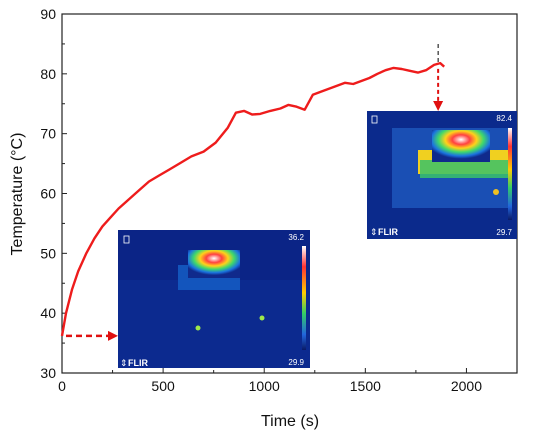 The width and height of the screenshot is (550, 437). I want to click on thermal-max-value: 36.2, so click(296, 237).